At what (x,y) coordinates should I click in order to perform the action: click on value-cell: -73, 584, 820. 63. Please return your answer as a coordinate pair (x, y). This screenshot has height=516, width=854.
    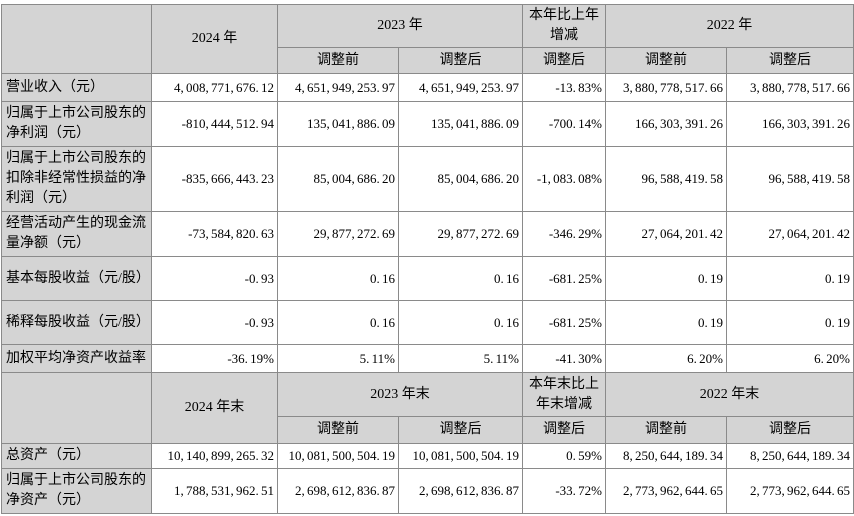
    Looking at the image, I should click on (214, 234).